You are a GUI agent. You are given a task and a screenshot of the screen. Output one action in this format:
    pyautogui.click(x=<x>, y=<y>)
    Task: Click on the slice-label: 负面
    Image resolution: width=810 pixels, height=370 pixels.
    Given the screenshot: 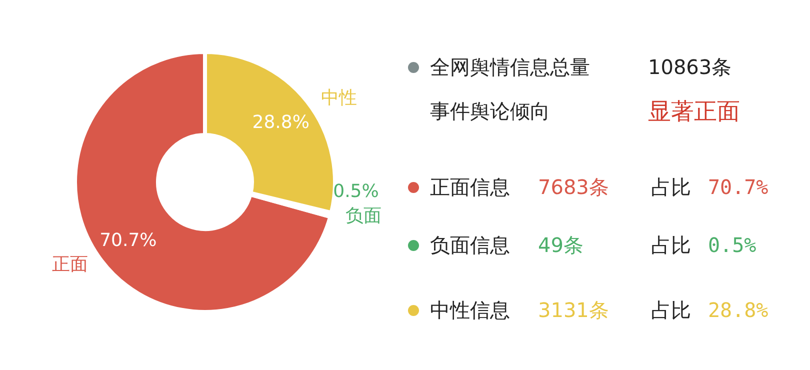 What is the action you would take?
    pyautogui.click(x=364, y=216)
    